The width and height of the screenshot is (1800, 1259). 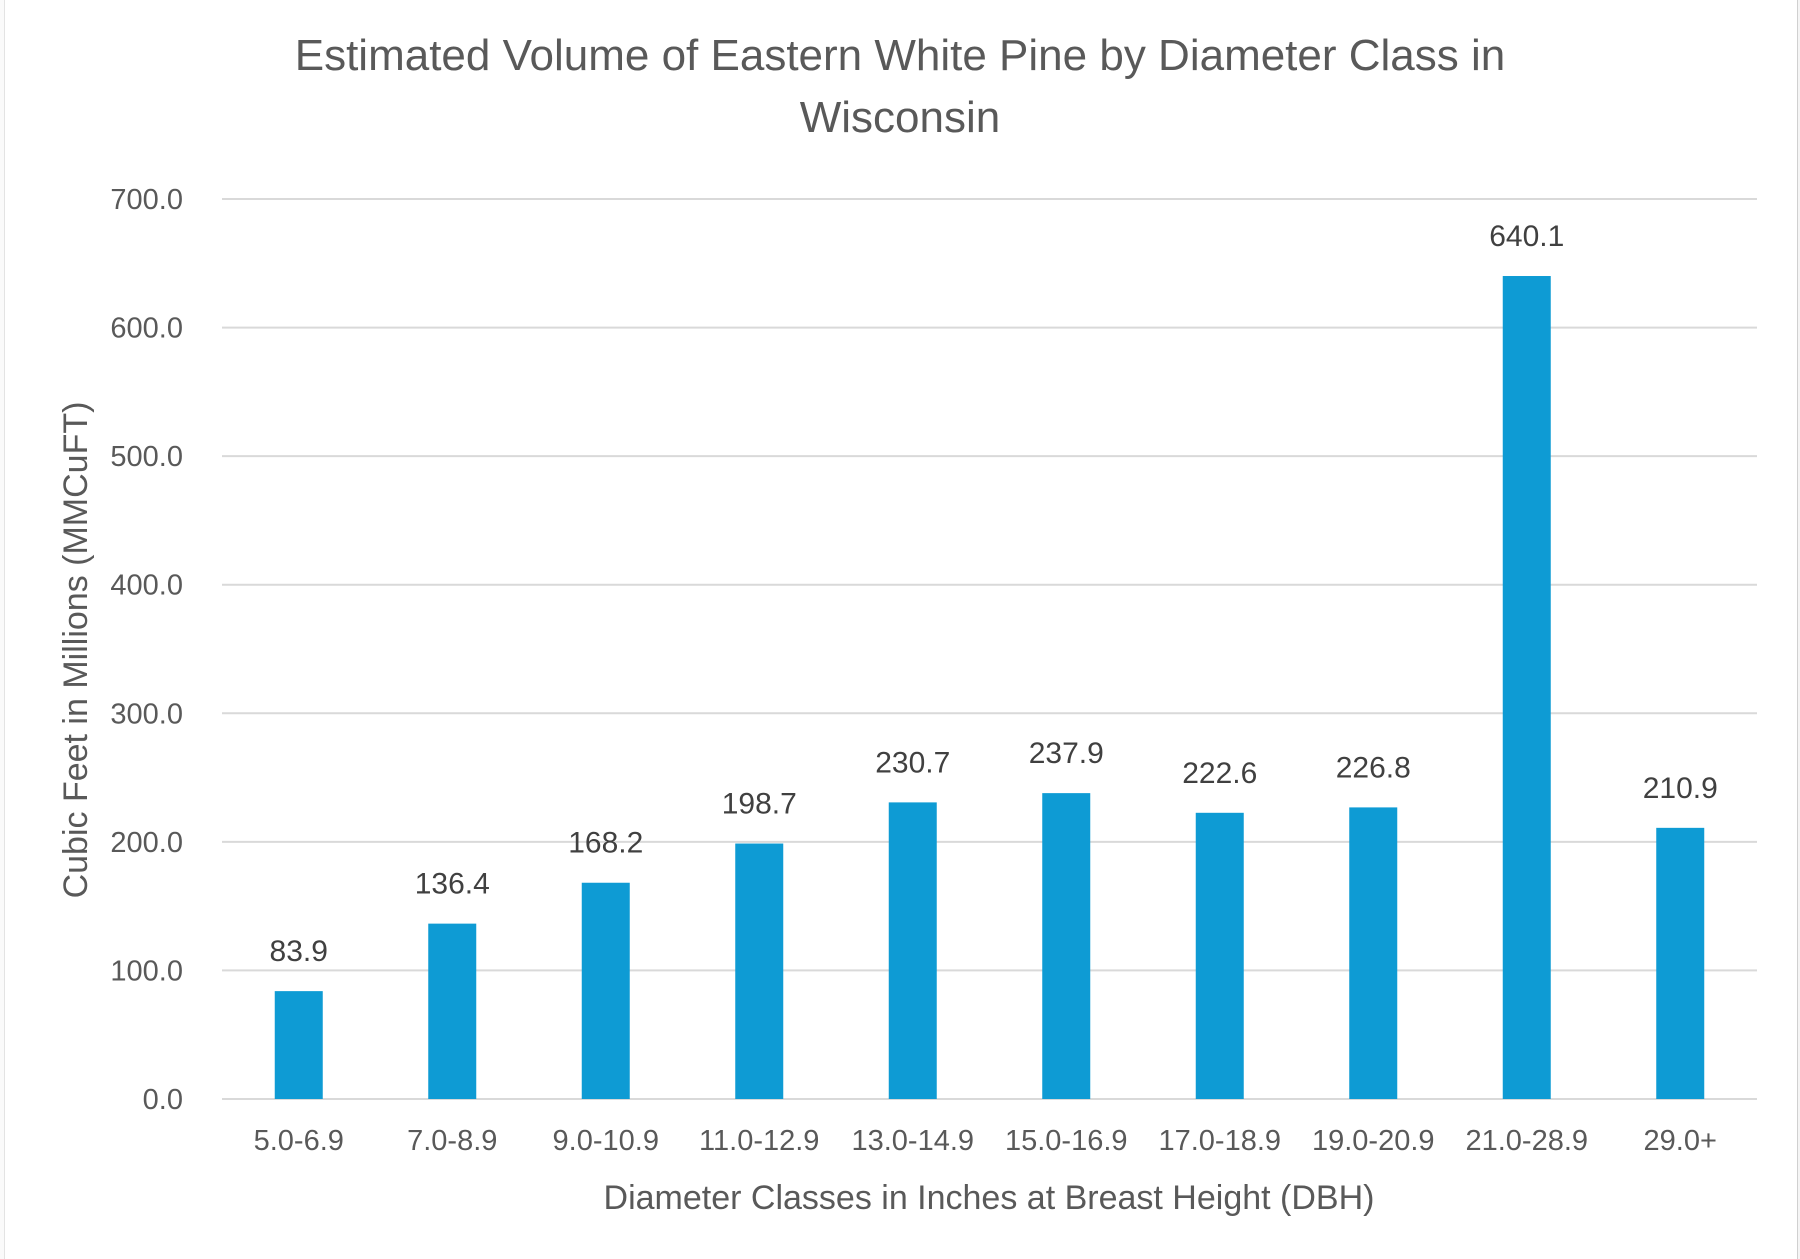 What do you see at coordinates (1680, 1141) in the screenshot?
I see `x-tick-label-29.0+: 29.0+` at bounding box center [1680, 1141].